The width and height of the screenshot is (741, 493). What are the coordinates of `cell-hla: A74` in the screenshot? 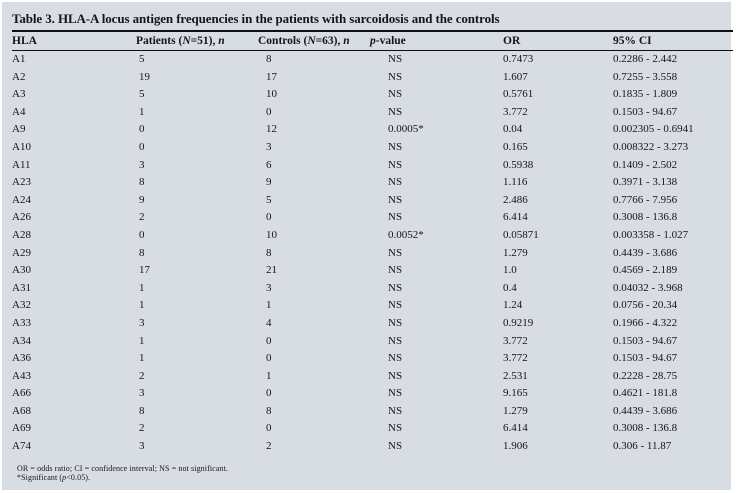 It's located at (21, 446).